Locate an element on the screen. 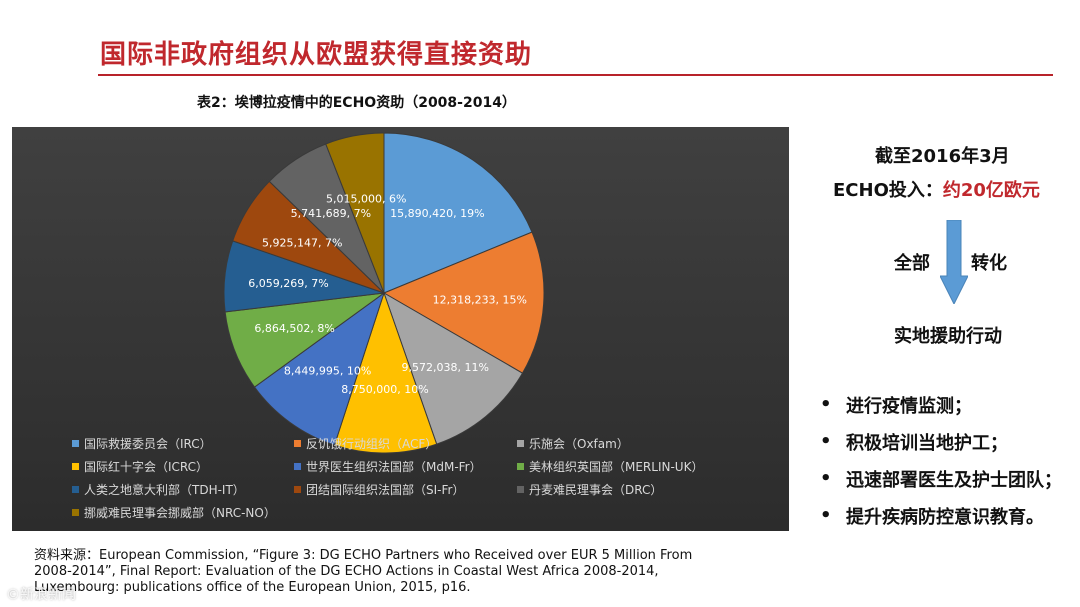  legend-item: 美林组织英国部（MERLIN-UK） is located at coordinates (610, 466).